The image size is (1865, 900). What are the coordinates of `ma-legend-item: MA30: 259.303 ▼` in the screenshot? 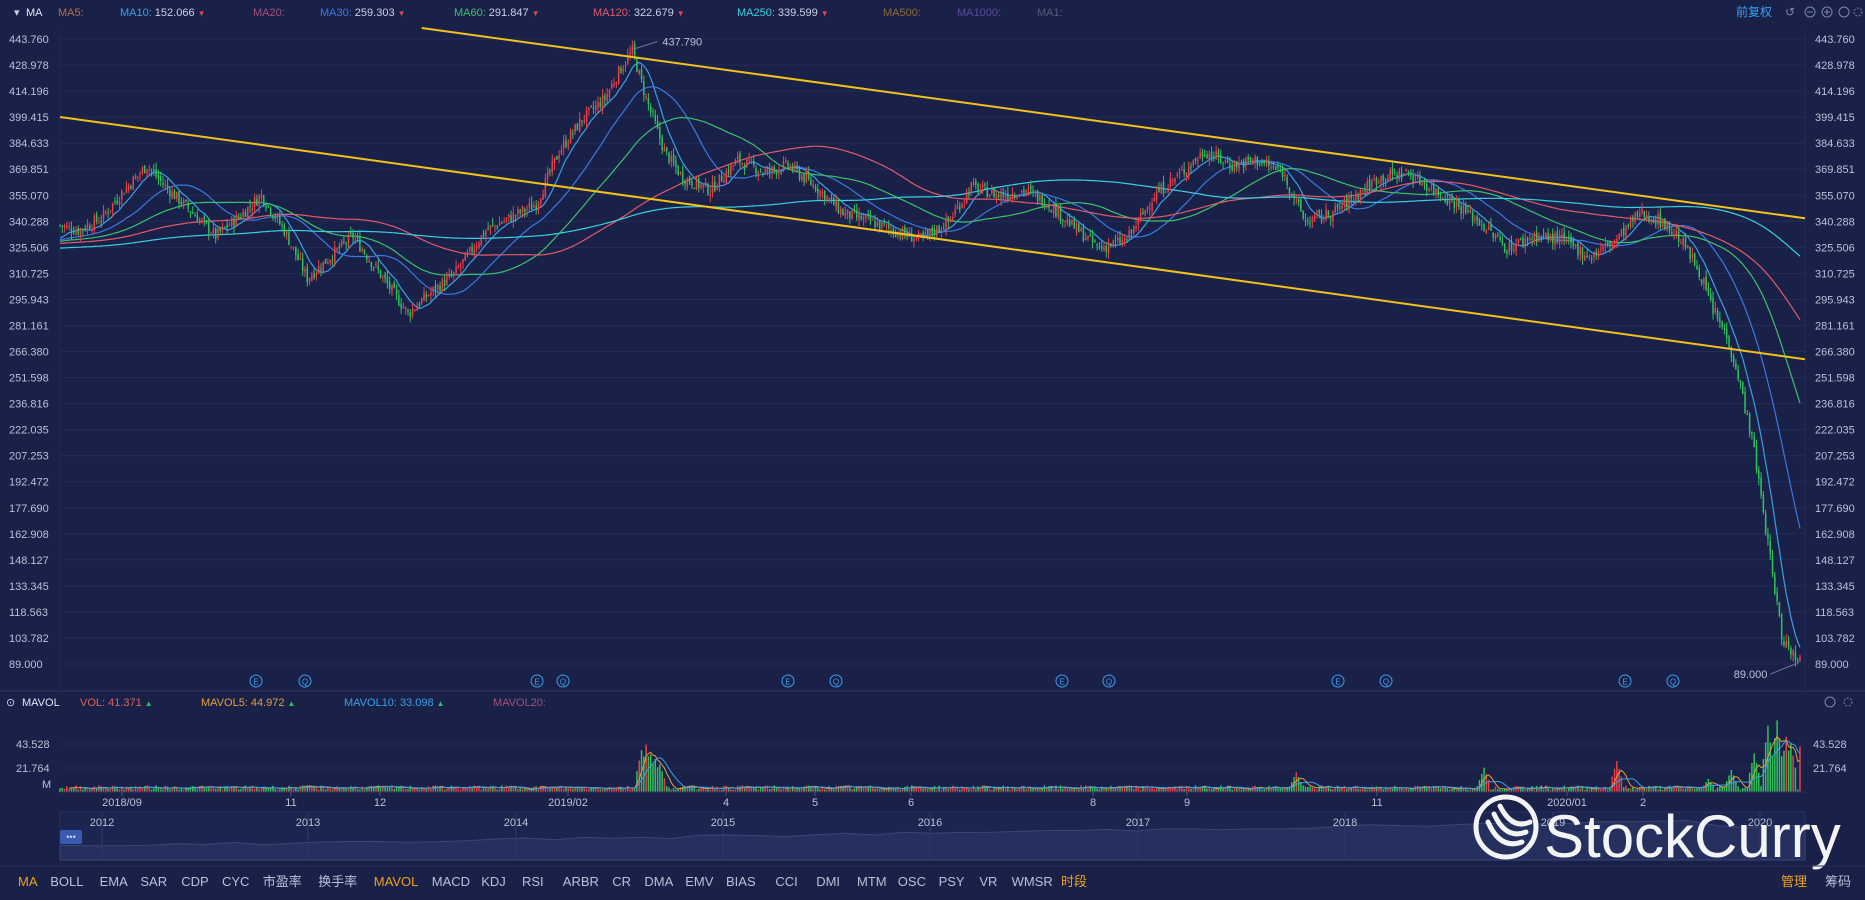 It's located at (362, 13).